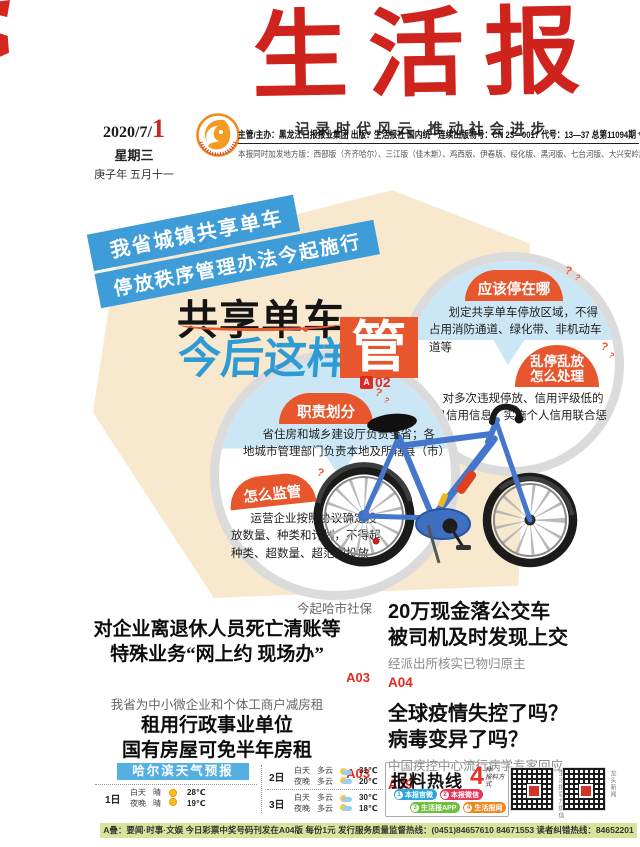 The image size is (640, 847). I want to click on tipline-box: 报料热线 4 种报料方式 1 本报官微 2 本报微信 3 生活报APP 4 生活报网, so click(447, 789).